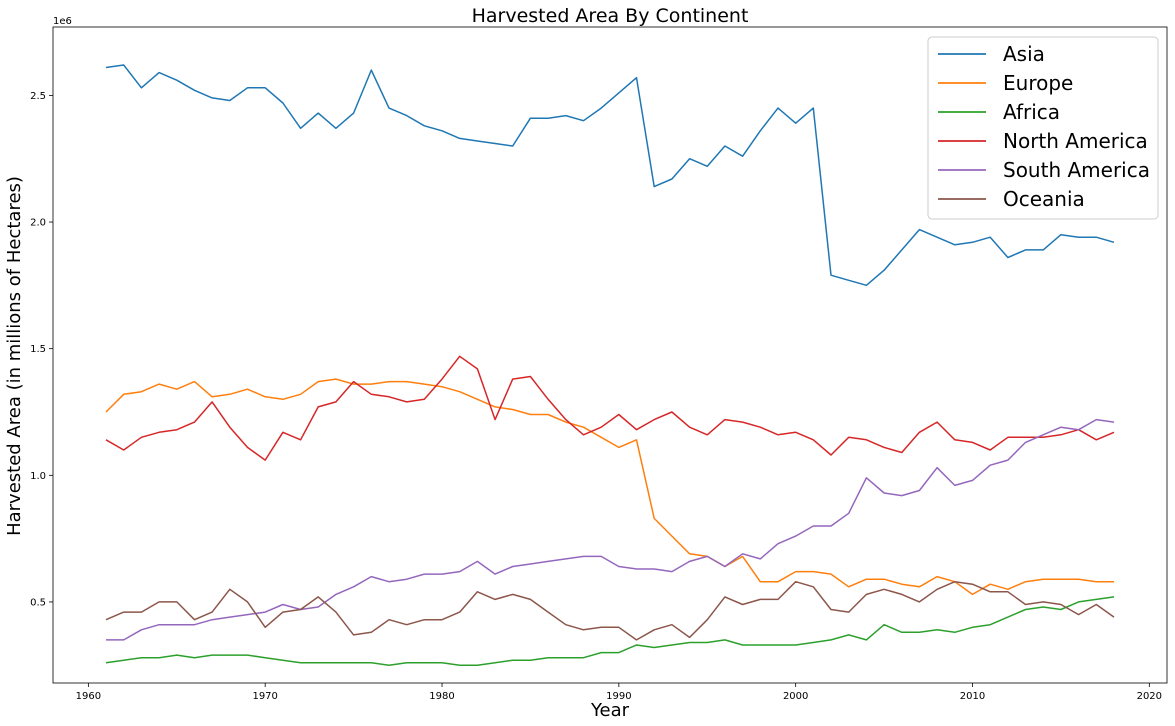  What do you see at coordinates (610, 408) in the screenshot?
I see `series-line-north-america` at bounding box center [610, 408].